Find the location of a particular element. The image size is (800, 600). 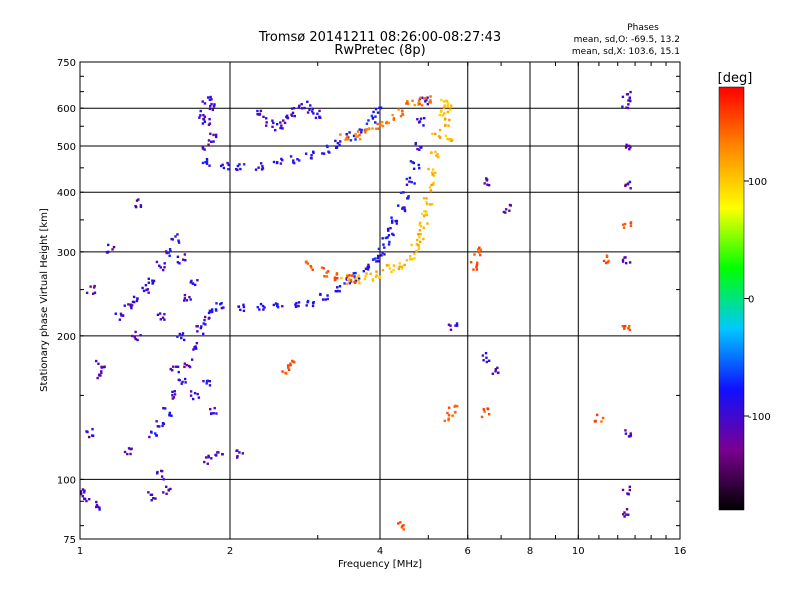

phase-stats-o: mean, sd,O: -69.5, 13.2 is located at coordinates (627, 40).